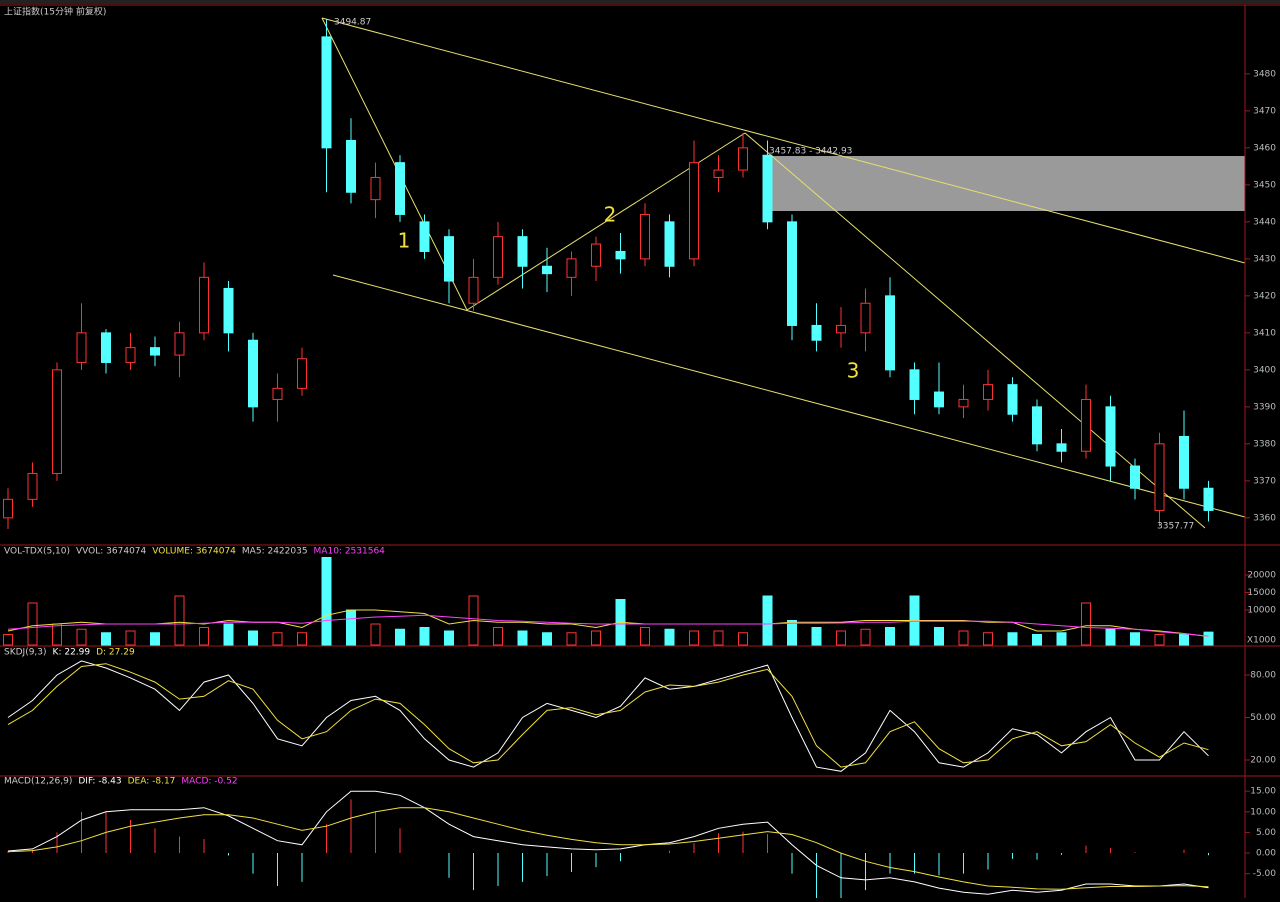  Describe the element at coordinates (72, 653) in the screenshot. I see `panel-header: K: 22.99` at that location.